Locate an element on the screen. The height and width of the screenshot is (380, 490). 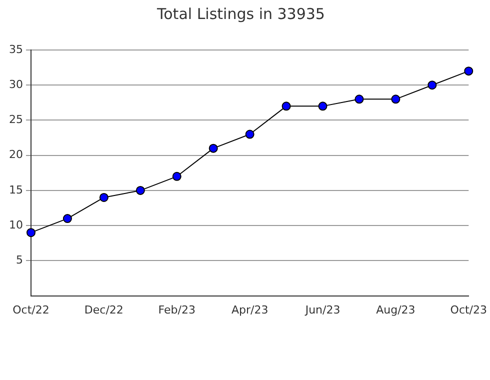
x-tick-label: Dec/22 is located at coordinates (104, 309).